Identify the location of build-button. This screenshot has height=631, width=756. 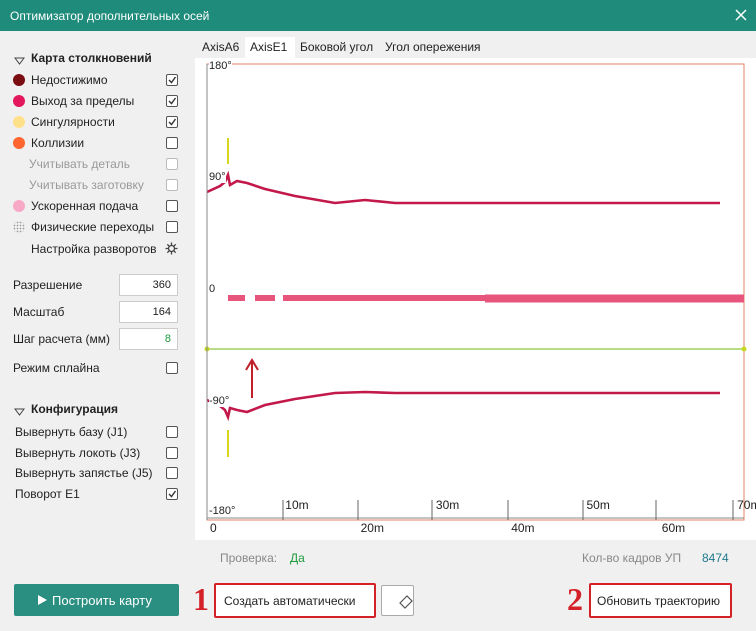
(96, 600).